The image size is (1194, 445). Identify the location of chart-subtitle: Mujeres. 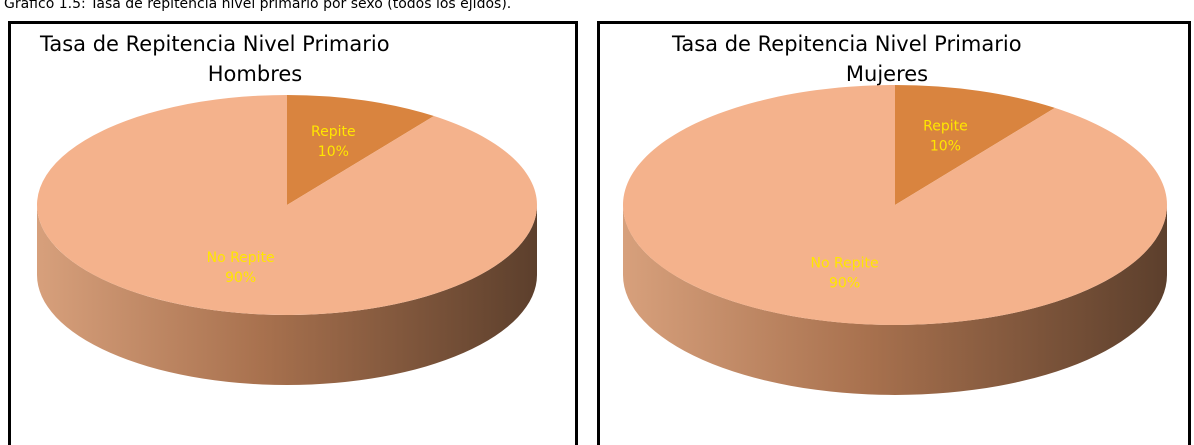
(887, 74).